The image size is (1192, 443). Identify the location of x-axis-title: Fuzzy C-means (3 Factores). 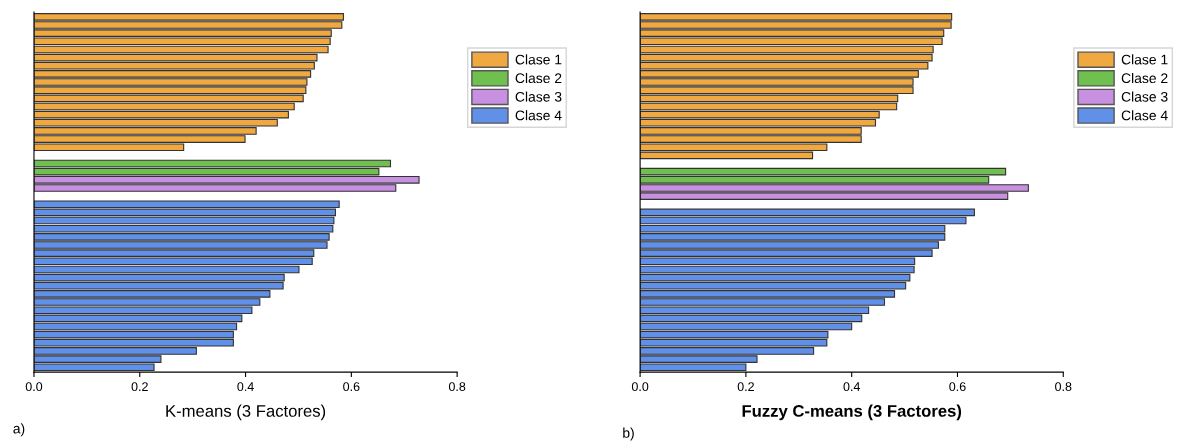
(852, 412).